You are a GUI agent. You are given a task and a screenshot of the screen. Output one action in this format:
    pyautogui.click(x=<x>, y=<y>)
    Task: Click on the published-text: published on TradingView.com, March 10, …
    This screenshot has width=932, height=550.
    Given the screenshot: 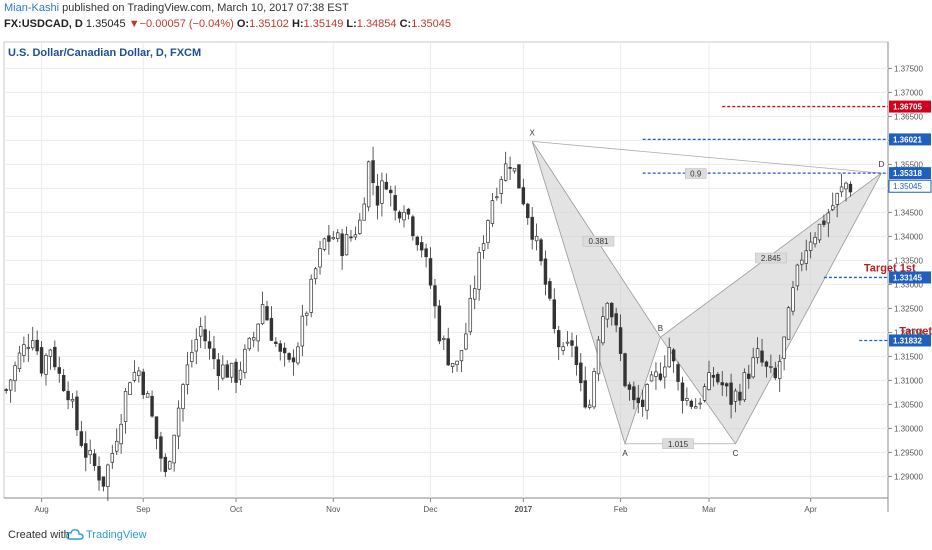 What is the action you would take?
    pyautogui.click(x=205, y=8)
    